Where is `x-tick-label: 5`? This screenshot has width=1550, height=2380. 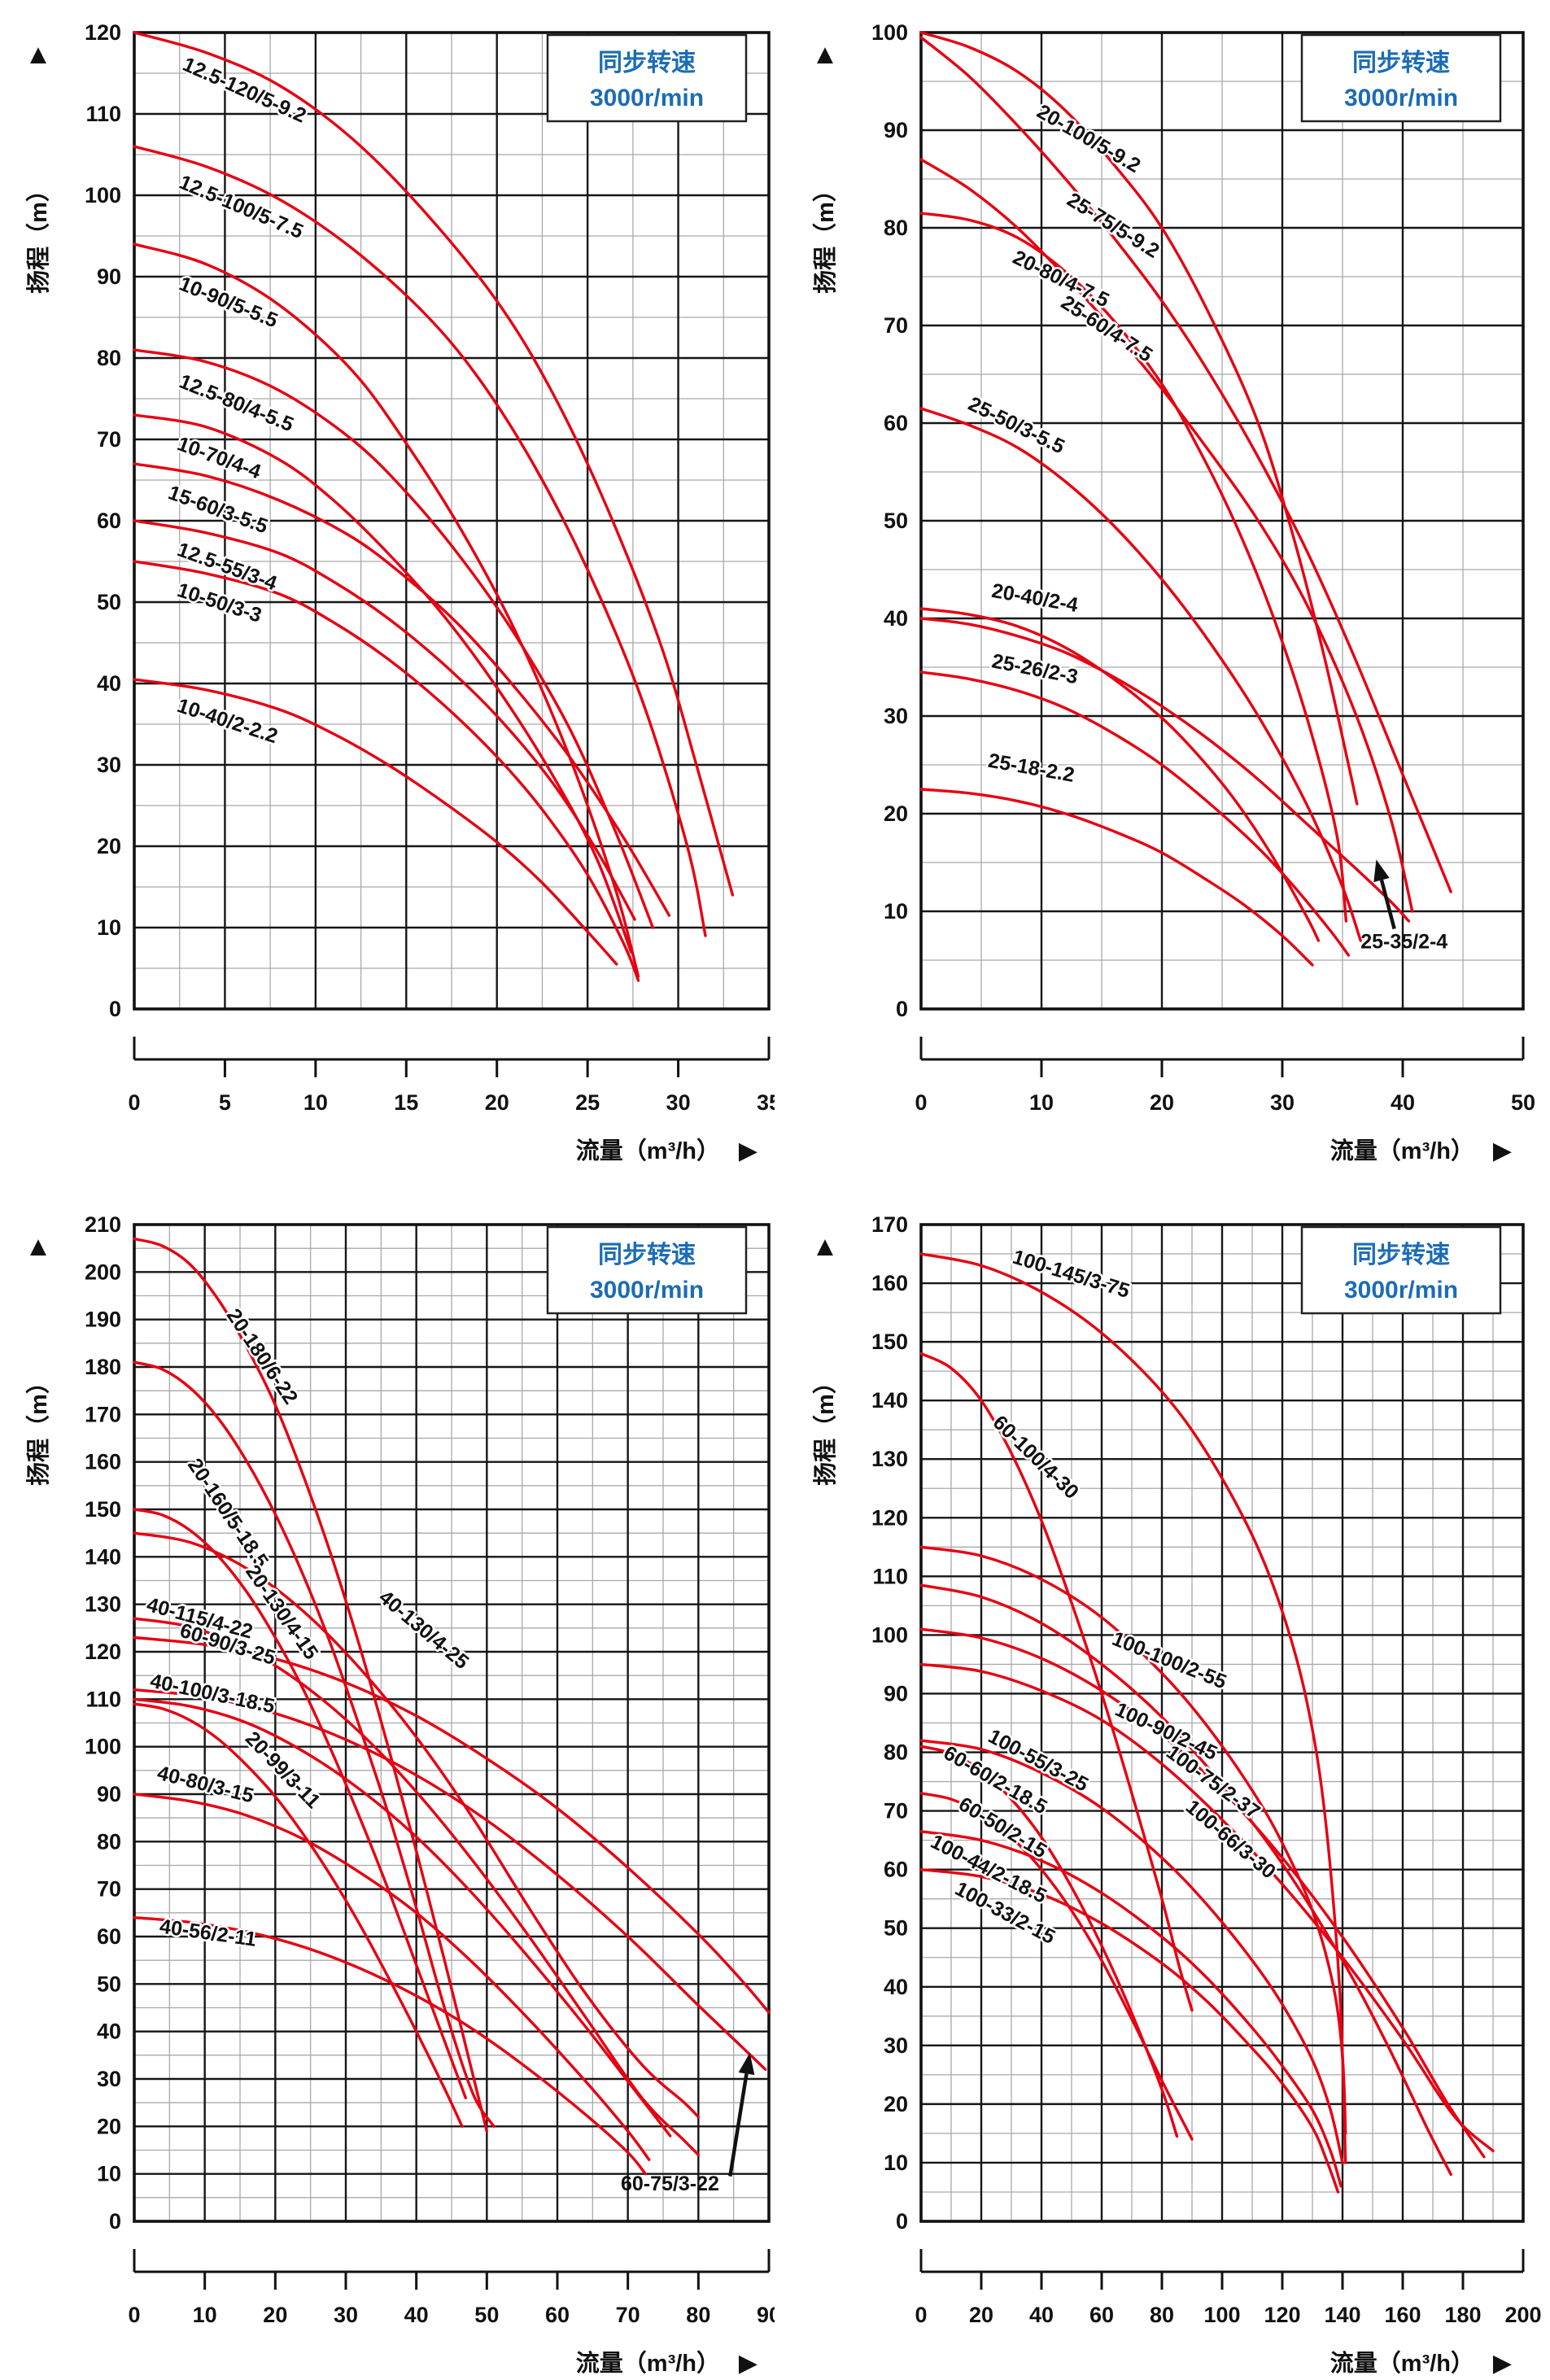 x-tick-label: 5 is located at coordinates (225, 1103).